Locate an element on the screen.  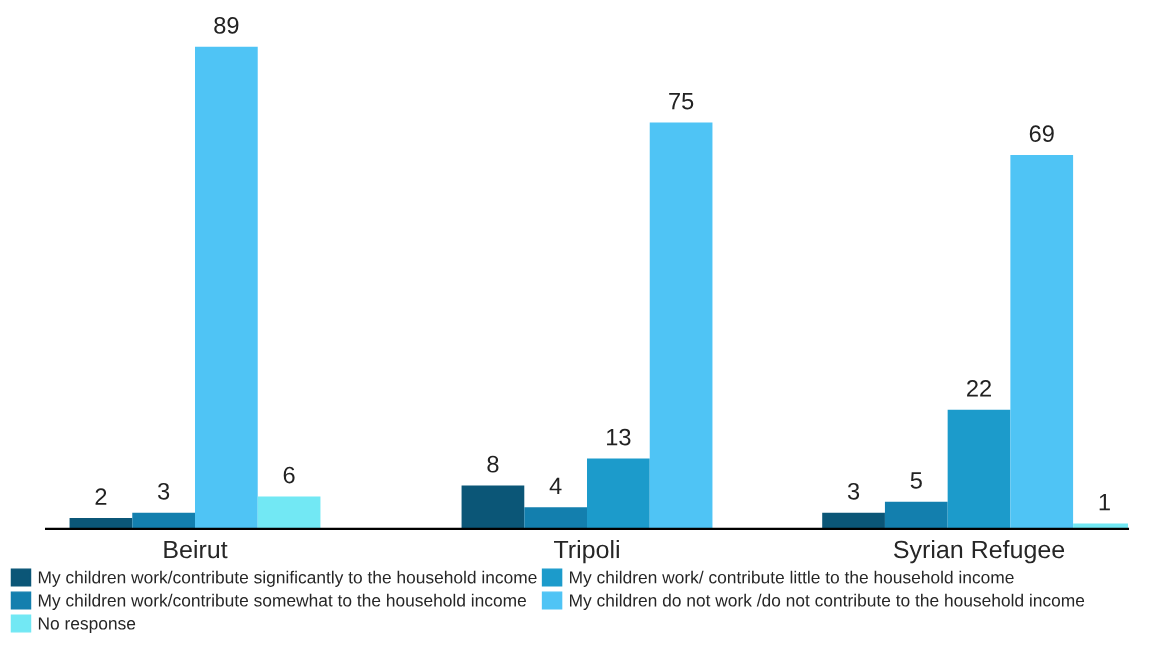
data-label: 89 is located at coordinates (226, 25).